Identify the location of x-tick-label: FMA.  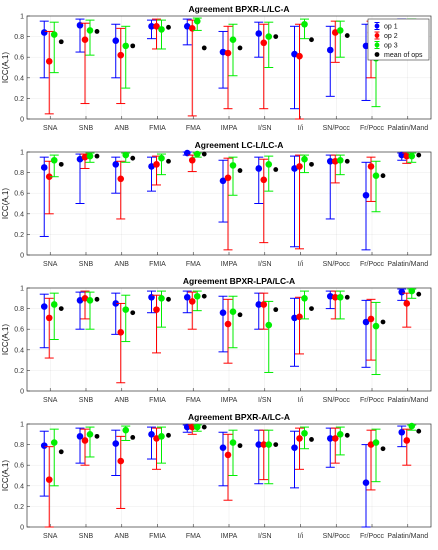
(193, 128).